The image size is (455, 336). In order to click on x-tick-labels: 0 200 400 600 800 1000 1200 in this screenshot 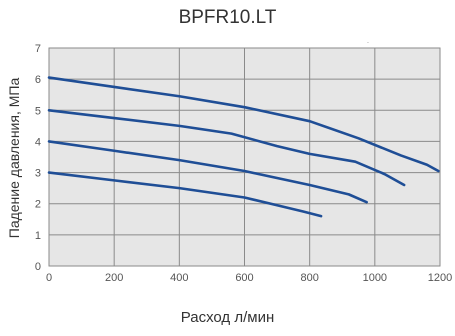, I will do `click(249, 278)`.